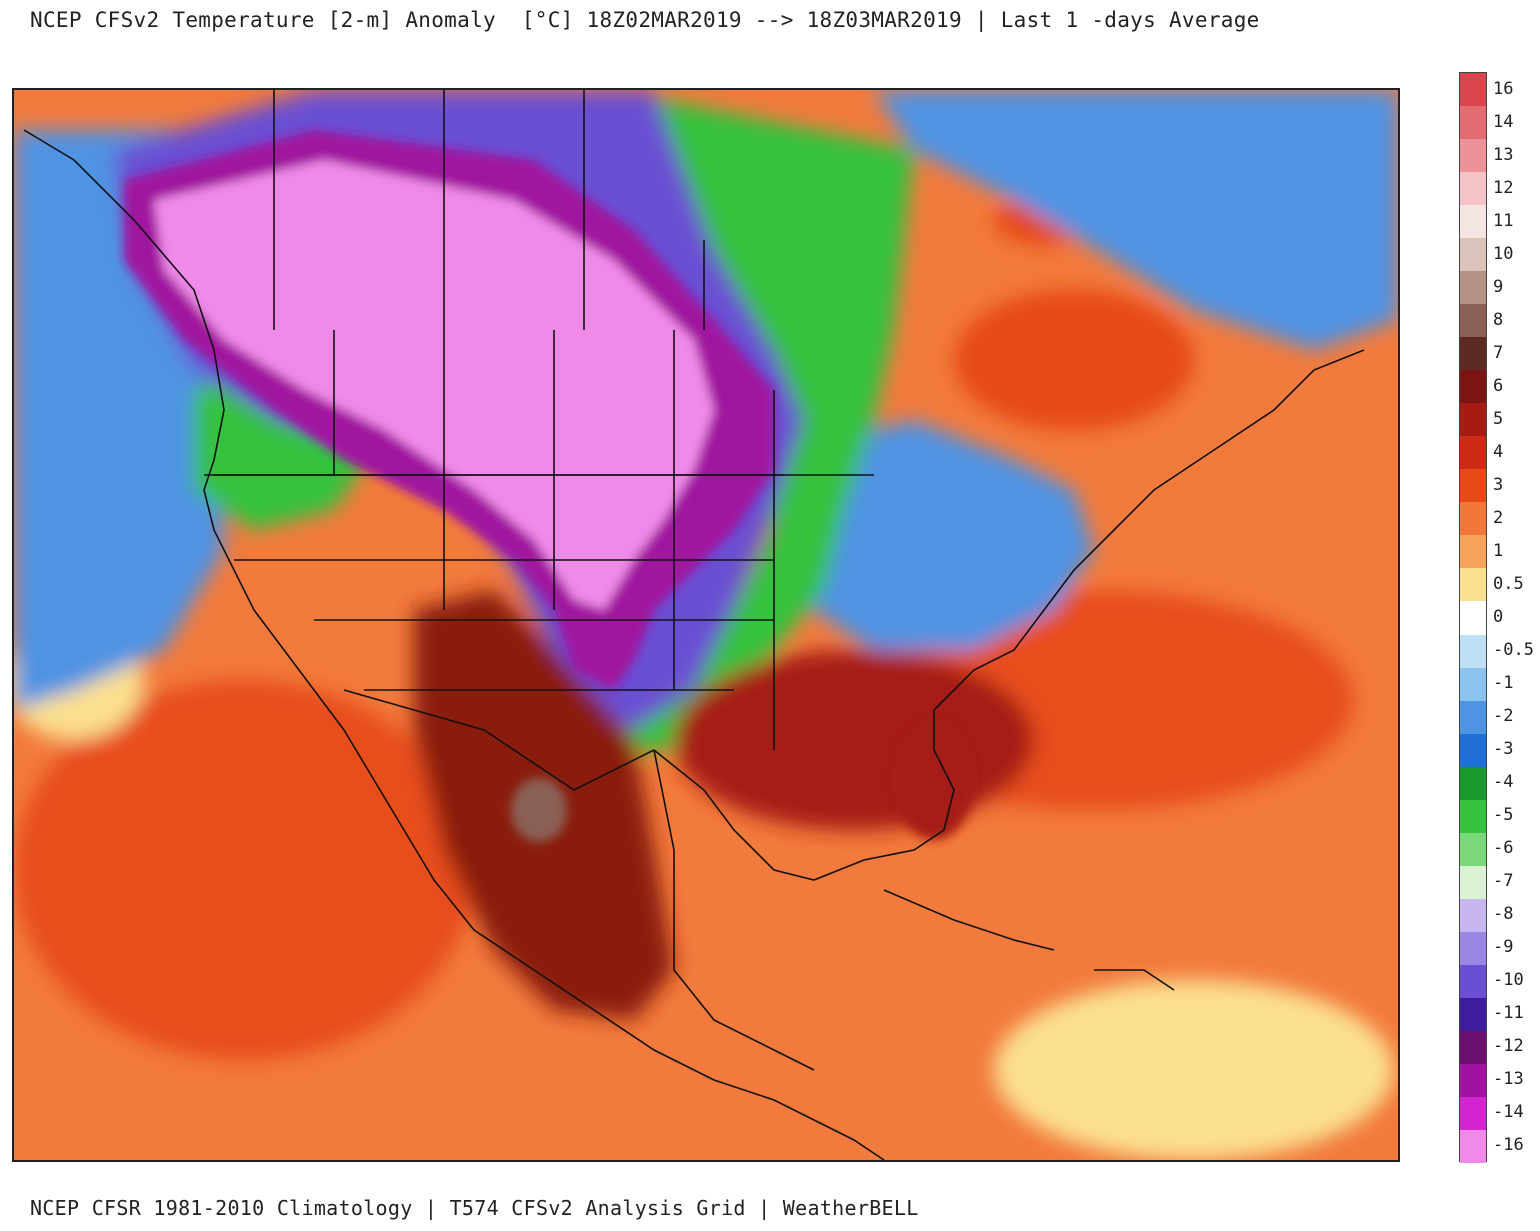 This screenshot has height=1231, width=1540. Describe the element at coordinates (1508, 583) in the screenshot. I see `color-scale-label: 0.5` at that location.